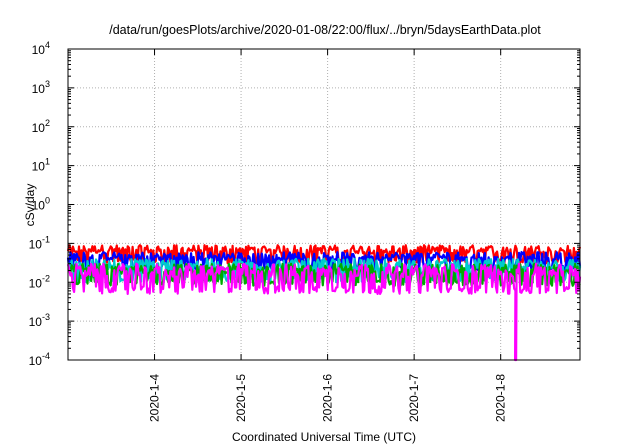 The height and width of the screenshot is (448, 640). What do you see at coordinates (241, 398) in the screenshot?
I see `x-tick-label: 2020-1-5` at bounding box center [241, 398].